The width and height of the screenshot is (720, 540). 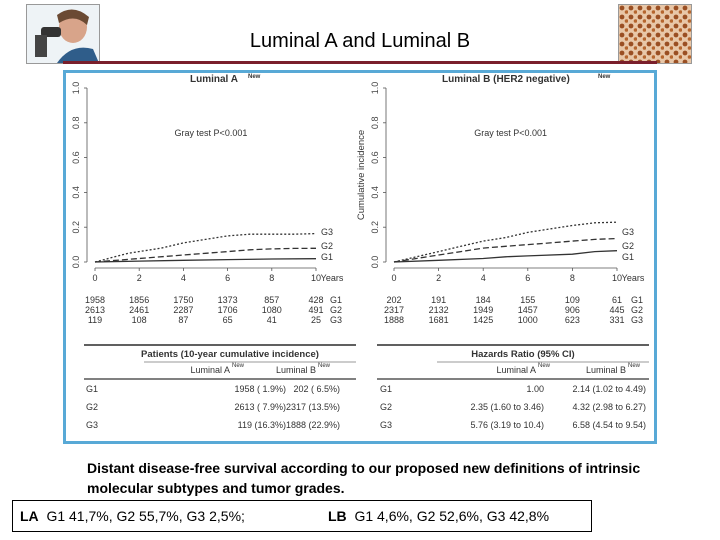 What do you see at coordinates (139, 278) in the screenshot?
I see `luminal-a-x-tick-label: 2` at bounding box center [139, 278].